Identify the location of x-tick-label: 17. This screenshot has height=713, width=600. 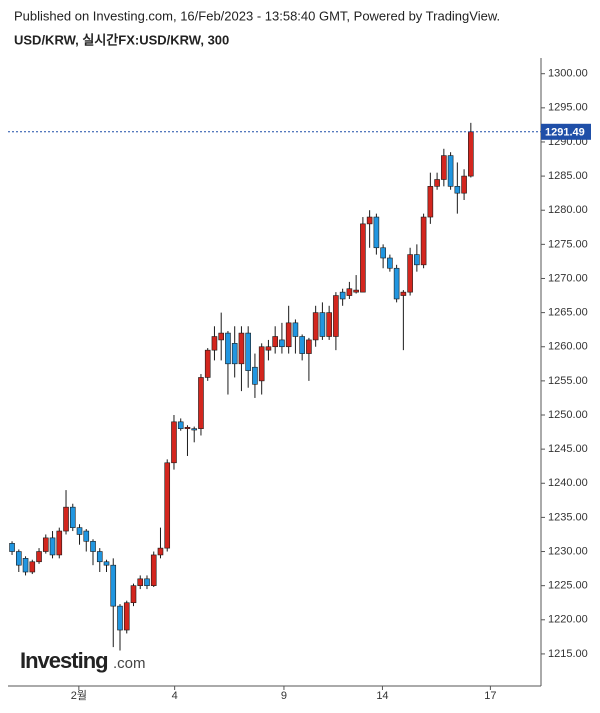
(490, 696).